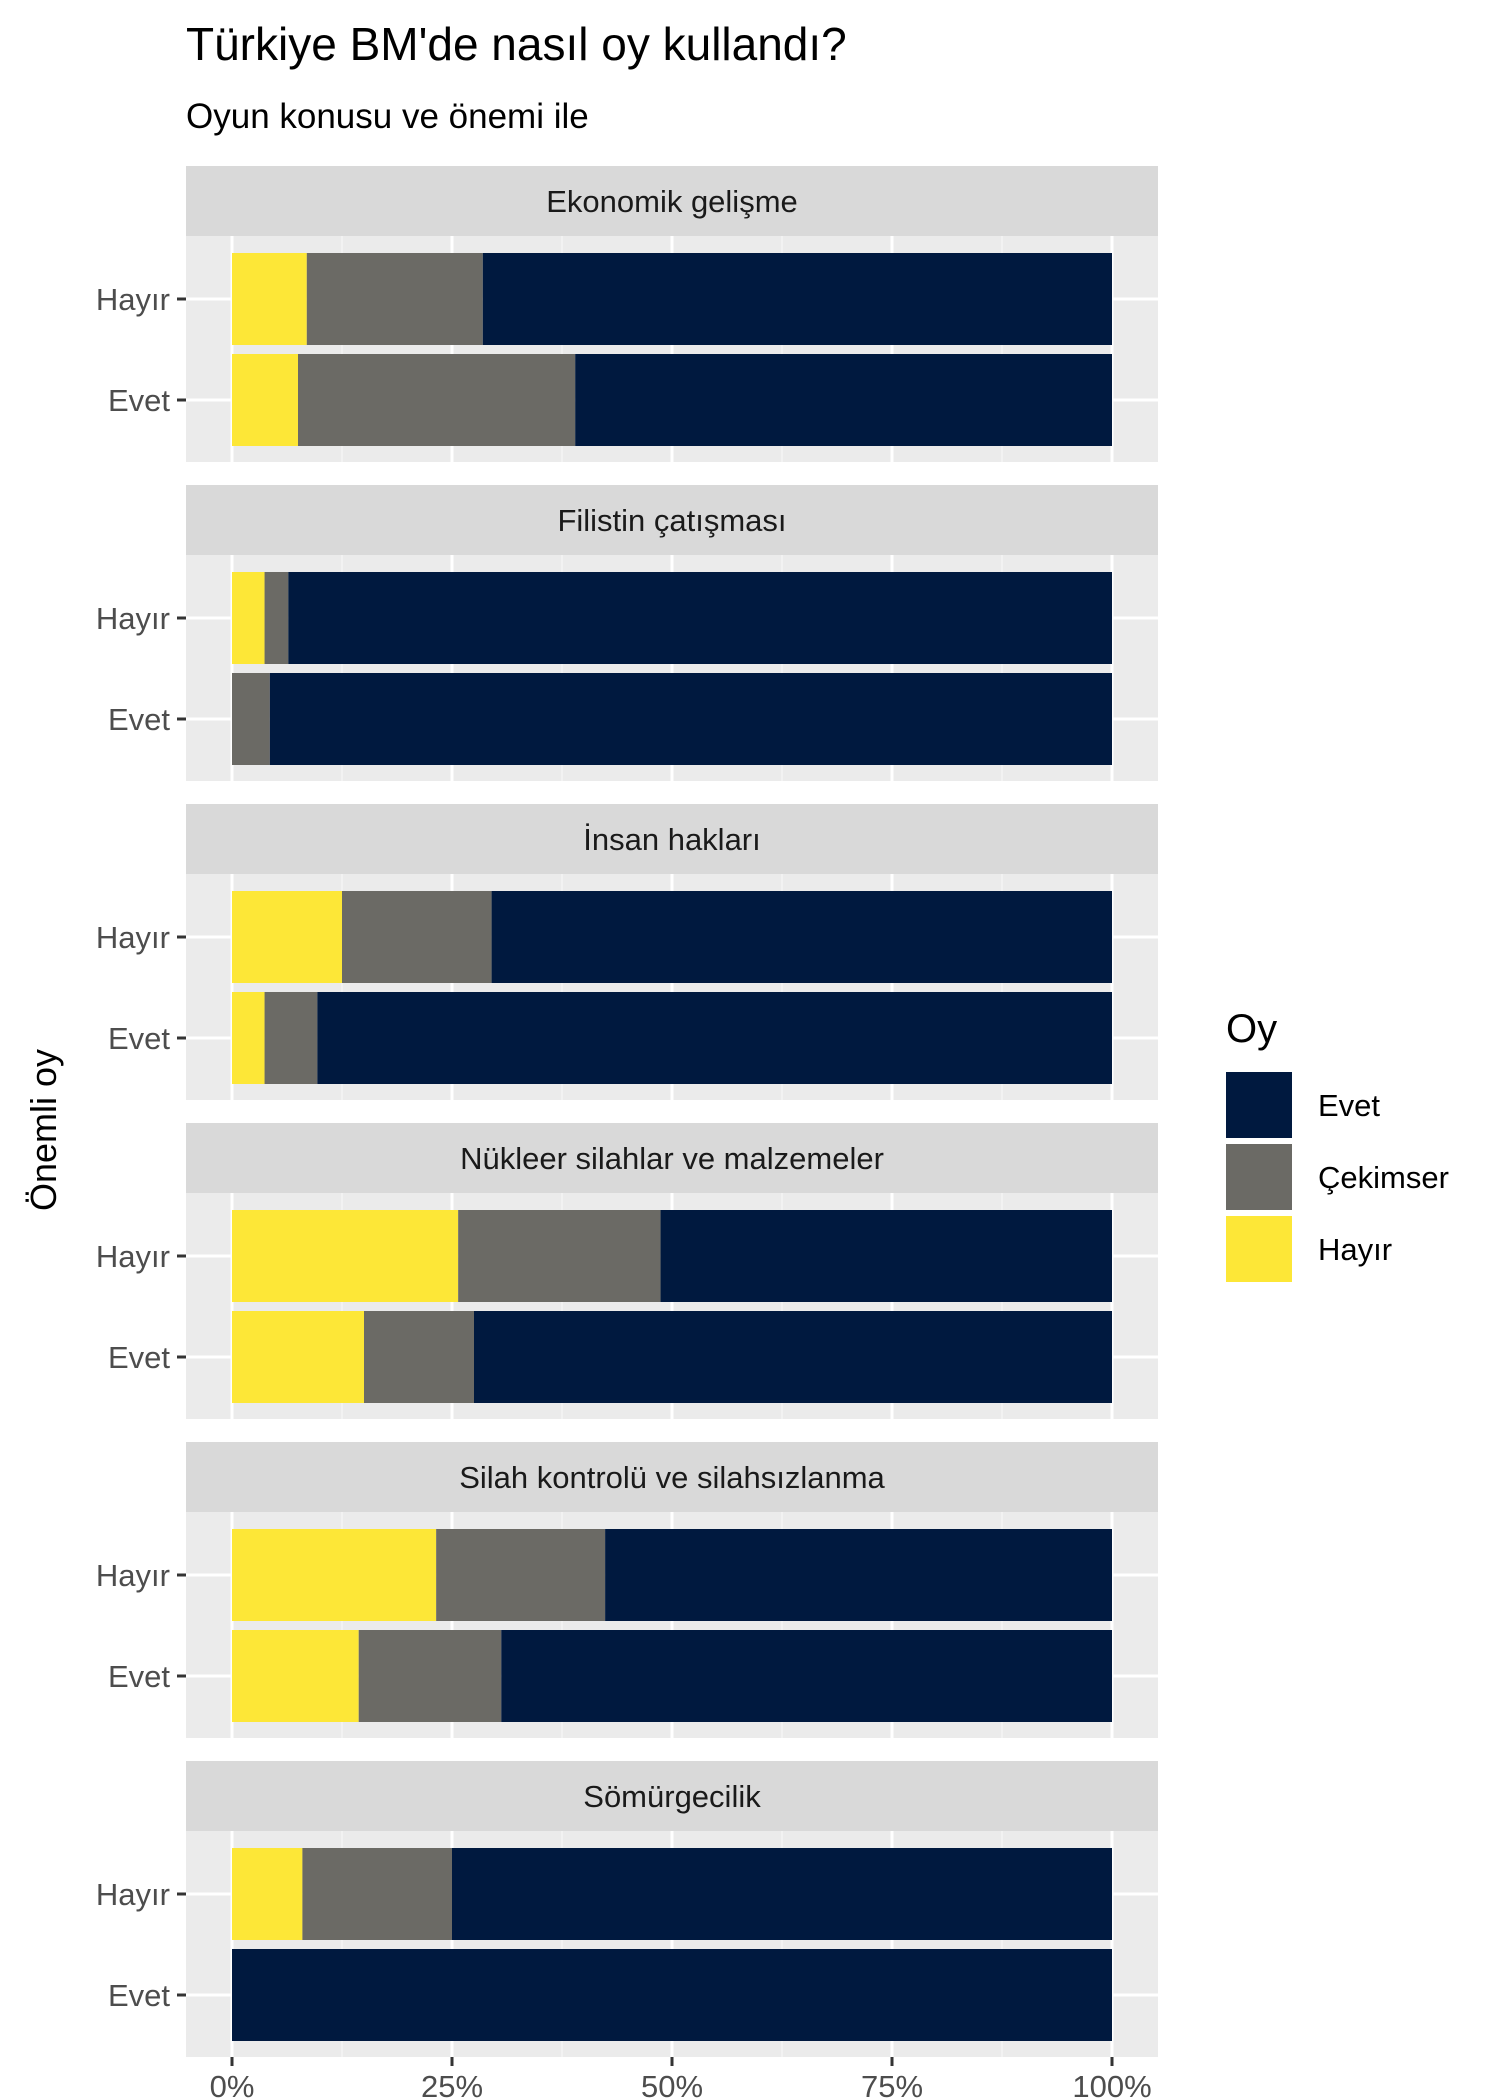  I want to click on legend-key-cekimser, so click(1259, 1177).